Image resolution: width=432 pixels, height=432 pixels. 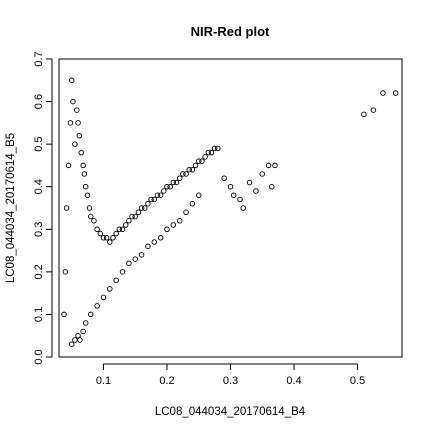 What do you see at coordinates (39, 101) in the screenshot?
I see `y-tick-label: 0.6` at bounding box center [39, 101].